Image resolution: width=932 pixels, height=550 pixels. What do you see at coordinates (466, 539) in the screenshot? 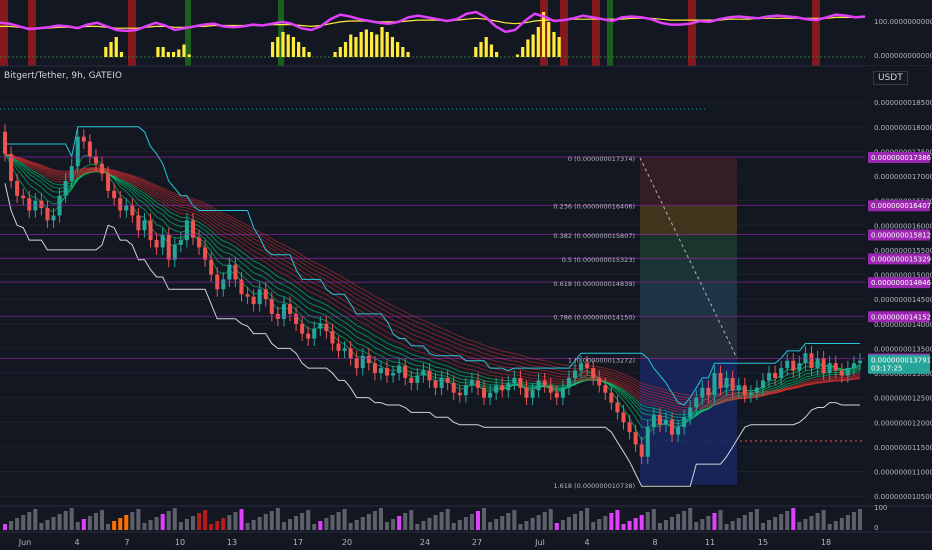
I see `time-axis: Jun 4 7 10 13 17 20 24 27 Jul 4 8 11 15 18` at bounding box center [466, 539].